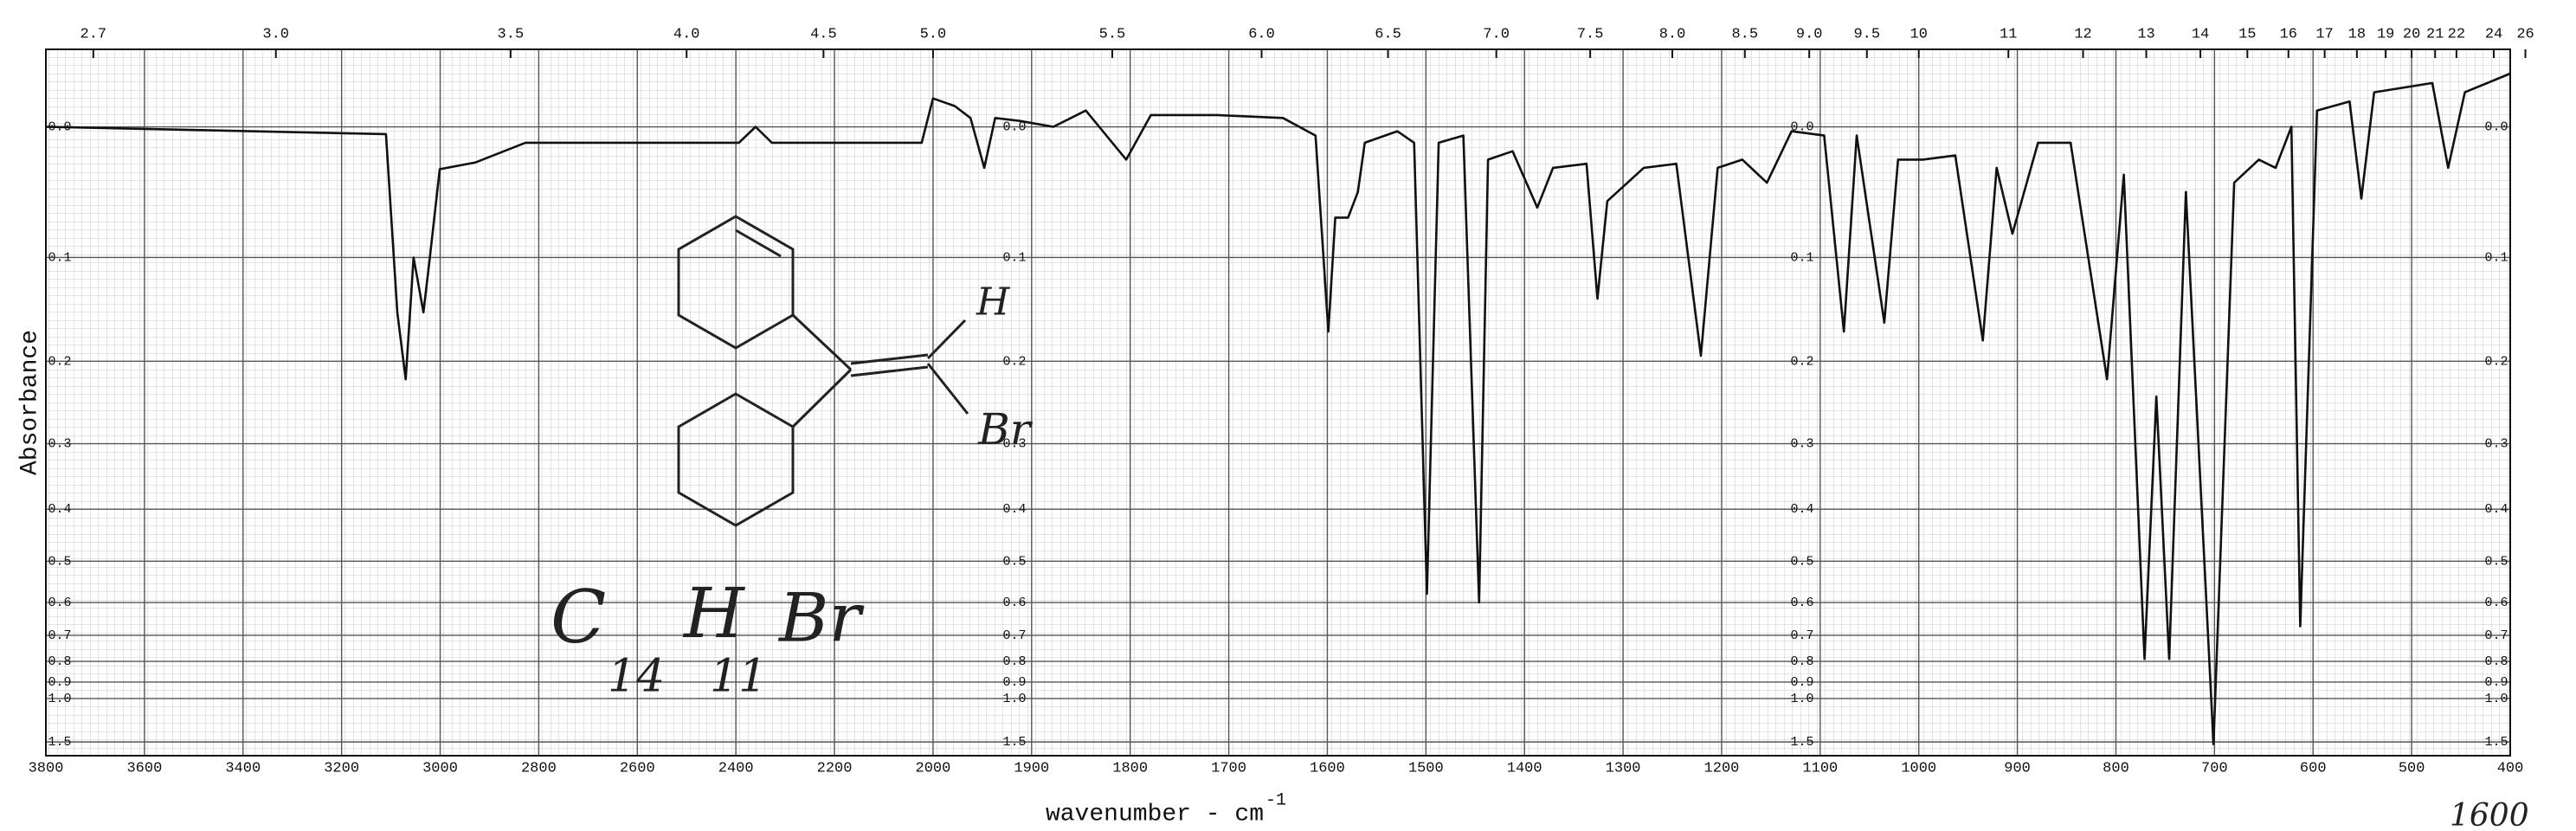 Image resolution: width=2576 pixels, height=831 pixels. What do you see at coordinates (2008, 34) in the screenshot?
I see `x2-tick-label: 11` at bounding box center [2008, 34].